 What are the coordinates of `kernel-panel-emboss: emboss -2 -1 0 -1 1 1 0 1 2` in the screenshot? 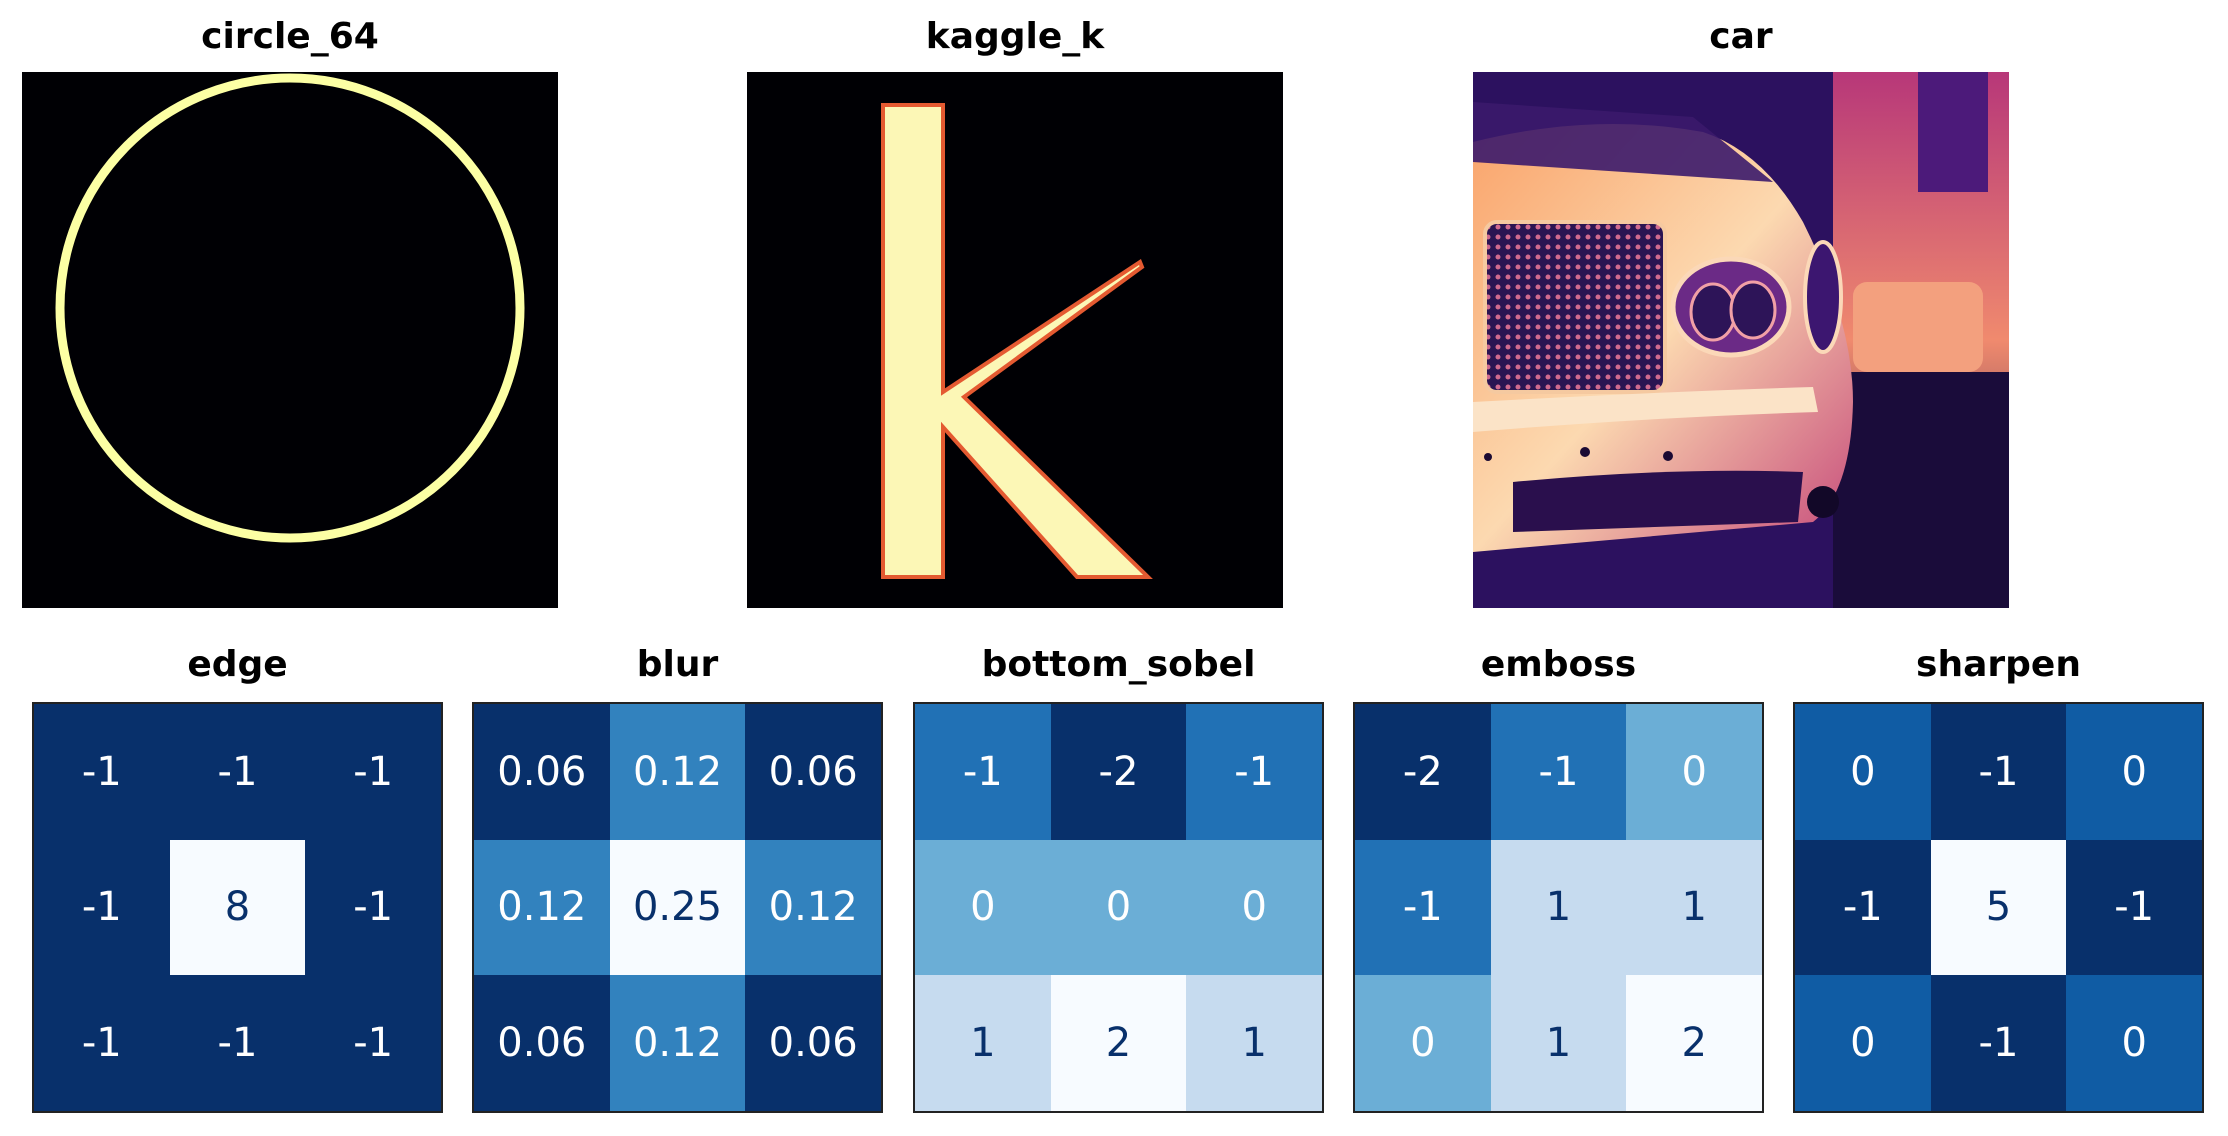 It's located at (1558, 880).